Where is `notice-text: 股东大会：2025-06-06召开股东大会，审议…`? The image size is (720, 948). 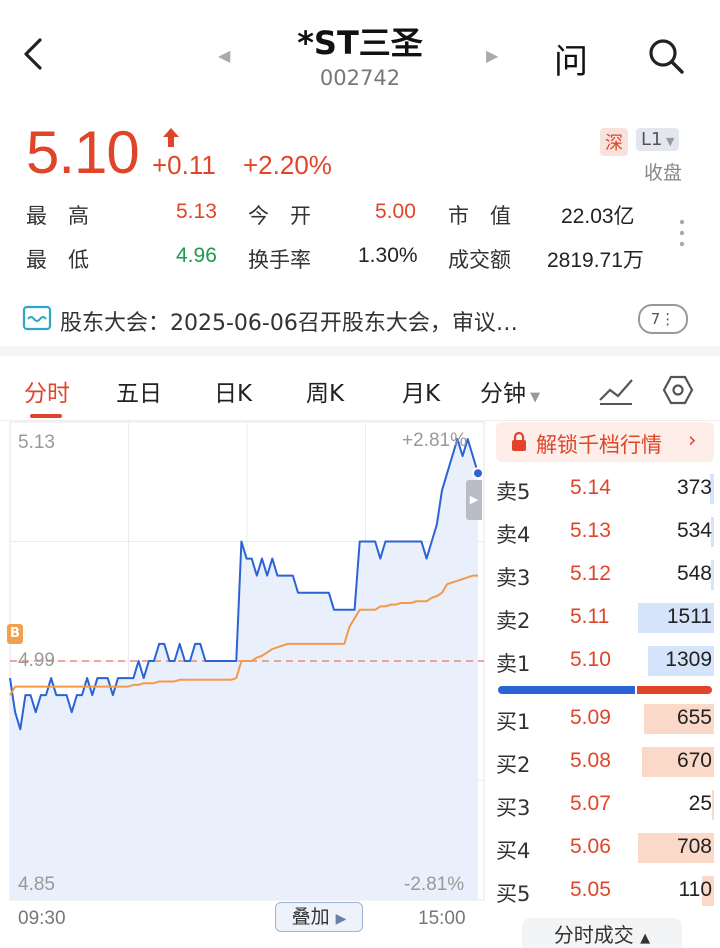
notice-text: 股东大会：2025-06-06召开股东大会，审议… is located at coordinates (289, 323).